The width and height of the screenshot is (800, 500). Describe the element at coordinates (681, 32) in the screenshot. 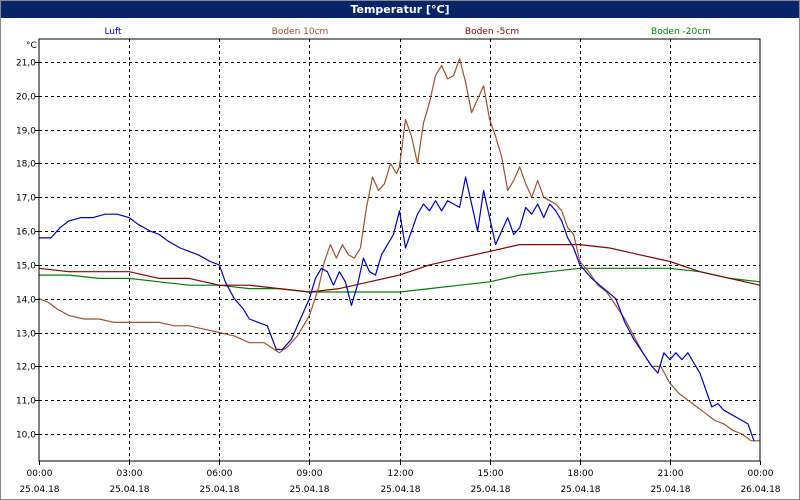

I see `legend-entry: Boden -20cm` at that location.